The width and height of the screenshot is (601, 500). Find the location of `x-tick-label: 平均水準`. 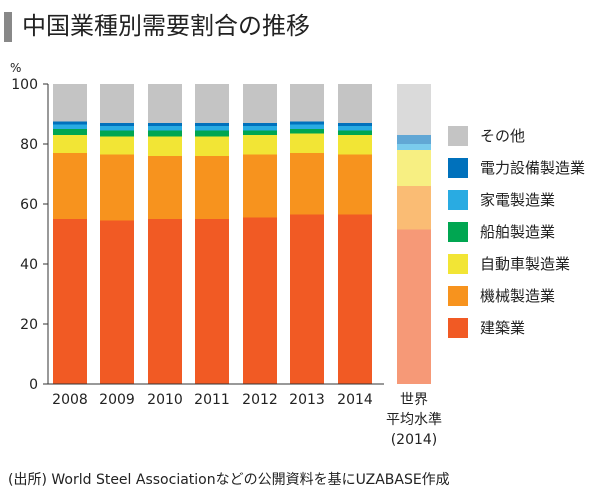

x-tick-label: 平均水準 is located at coordinates (414, 420).